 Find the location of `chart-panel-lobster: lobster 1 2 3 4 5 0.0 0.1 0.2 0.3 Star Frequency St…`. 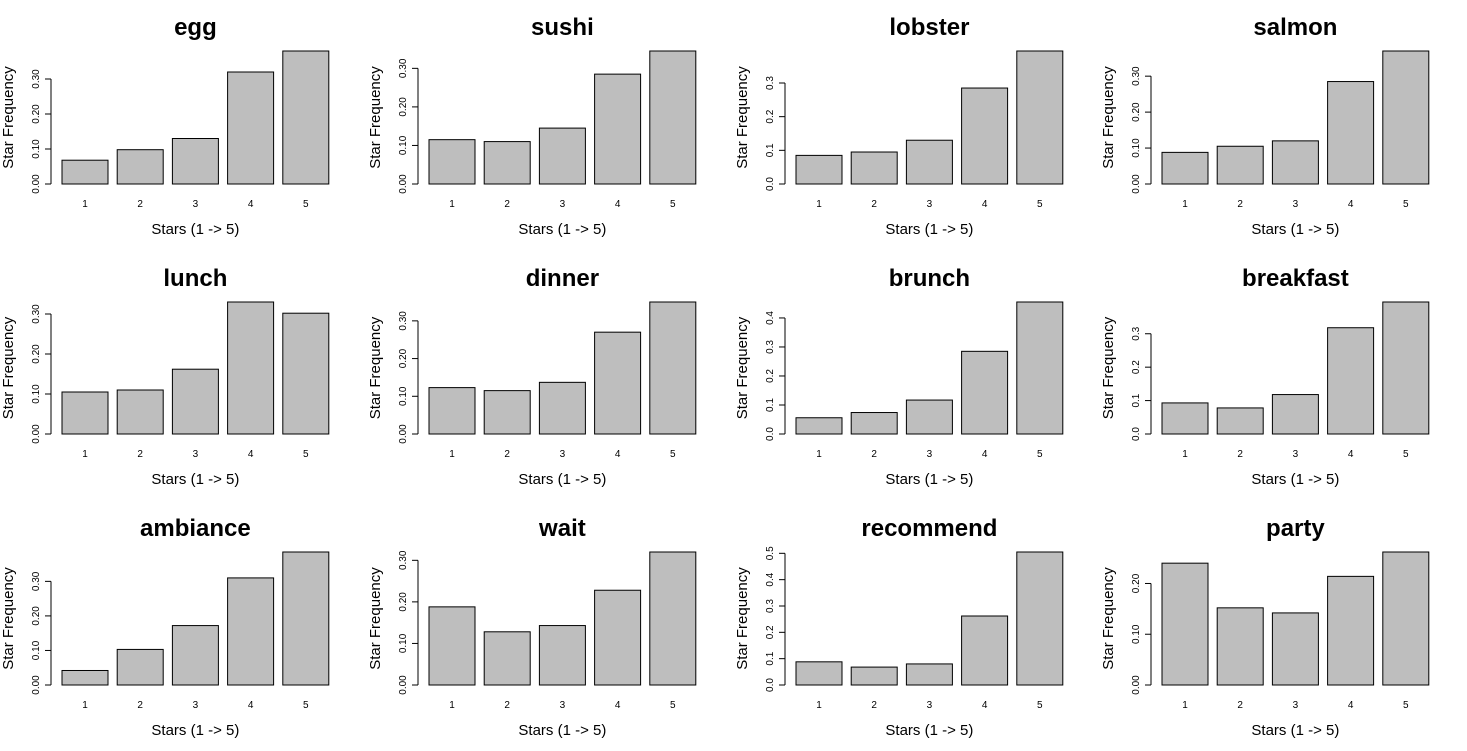

chart-panel-lobster: lobster 1 2 3 4 5 0.0 0.1 0.2 0.3 Star Frequency St… is located at coordinates (899, 126).